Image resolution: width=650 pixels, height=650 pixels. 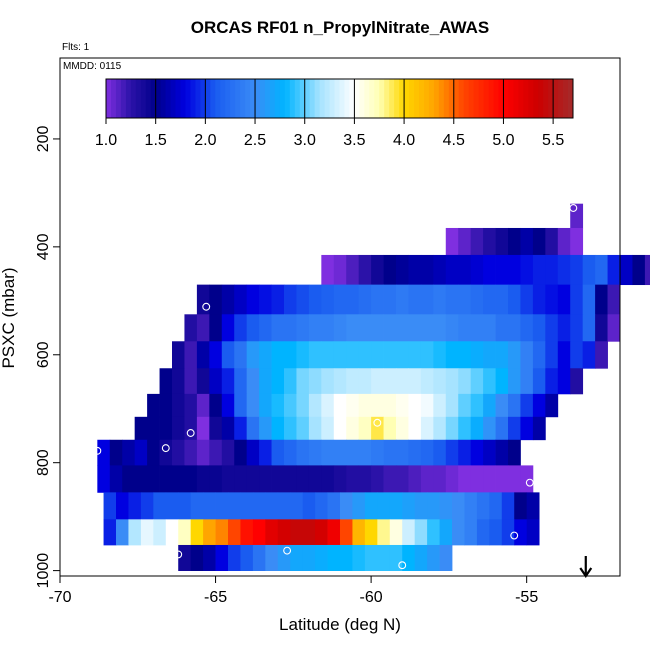 What do you see at coordinates (340, 624) in the screenshot?
I see `x-axis-label: Latitude (deg N)` at bounding box center [340, 624].